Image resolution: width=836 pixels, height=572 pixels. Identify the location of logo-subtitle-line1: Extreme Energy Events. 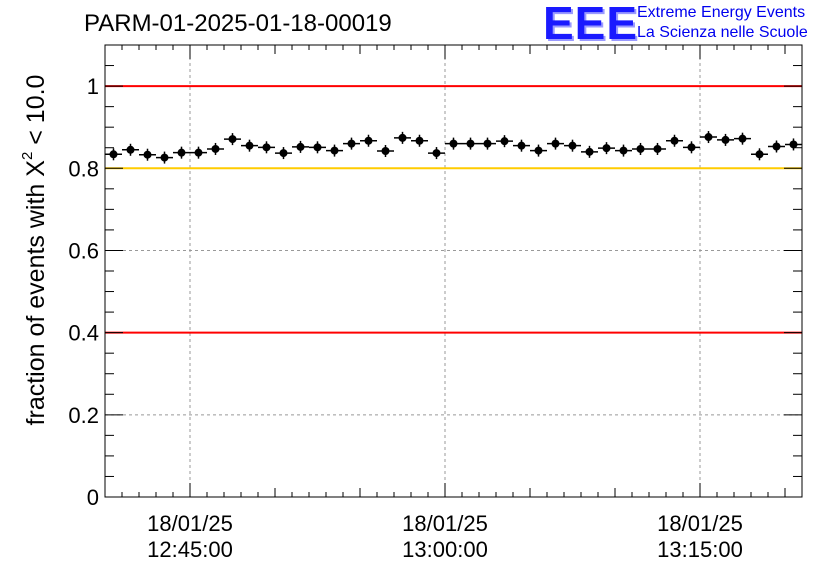
(721, 12).